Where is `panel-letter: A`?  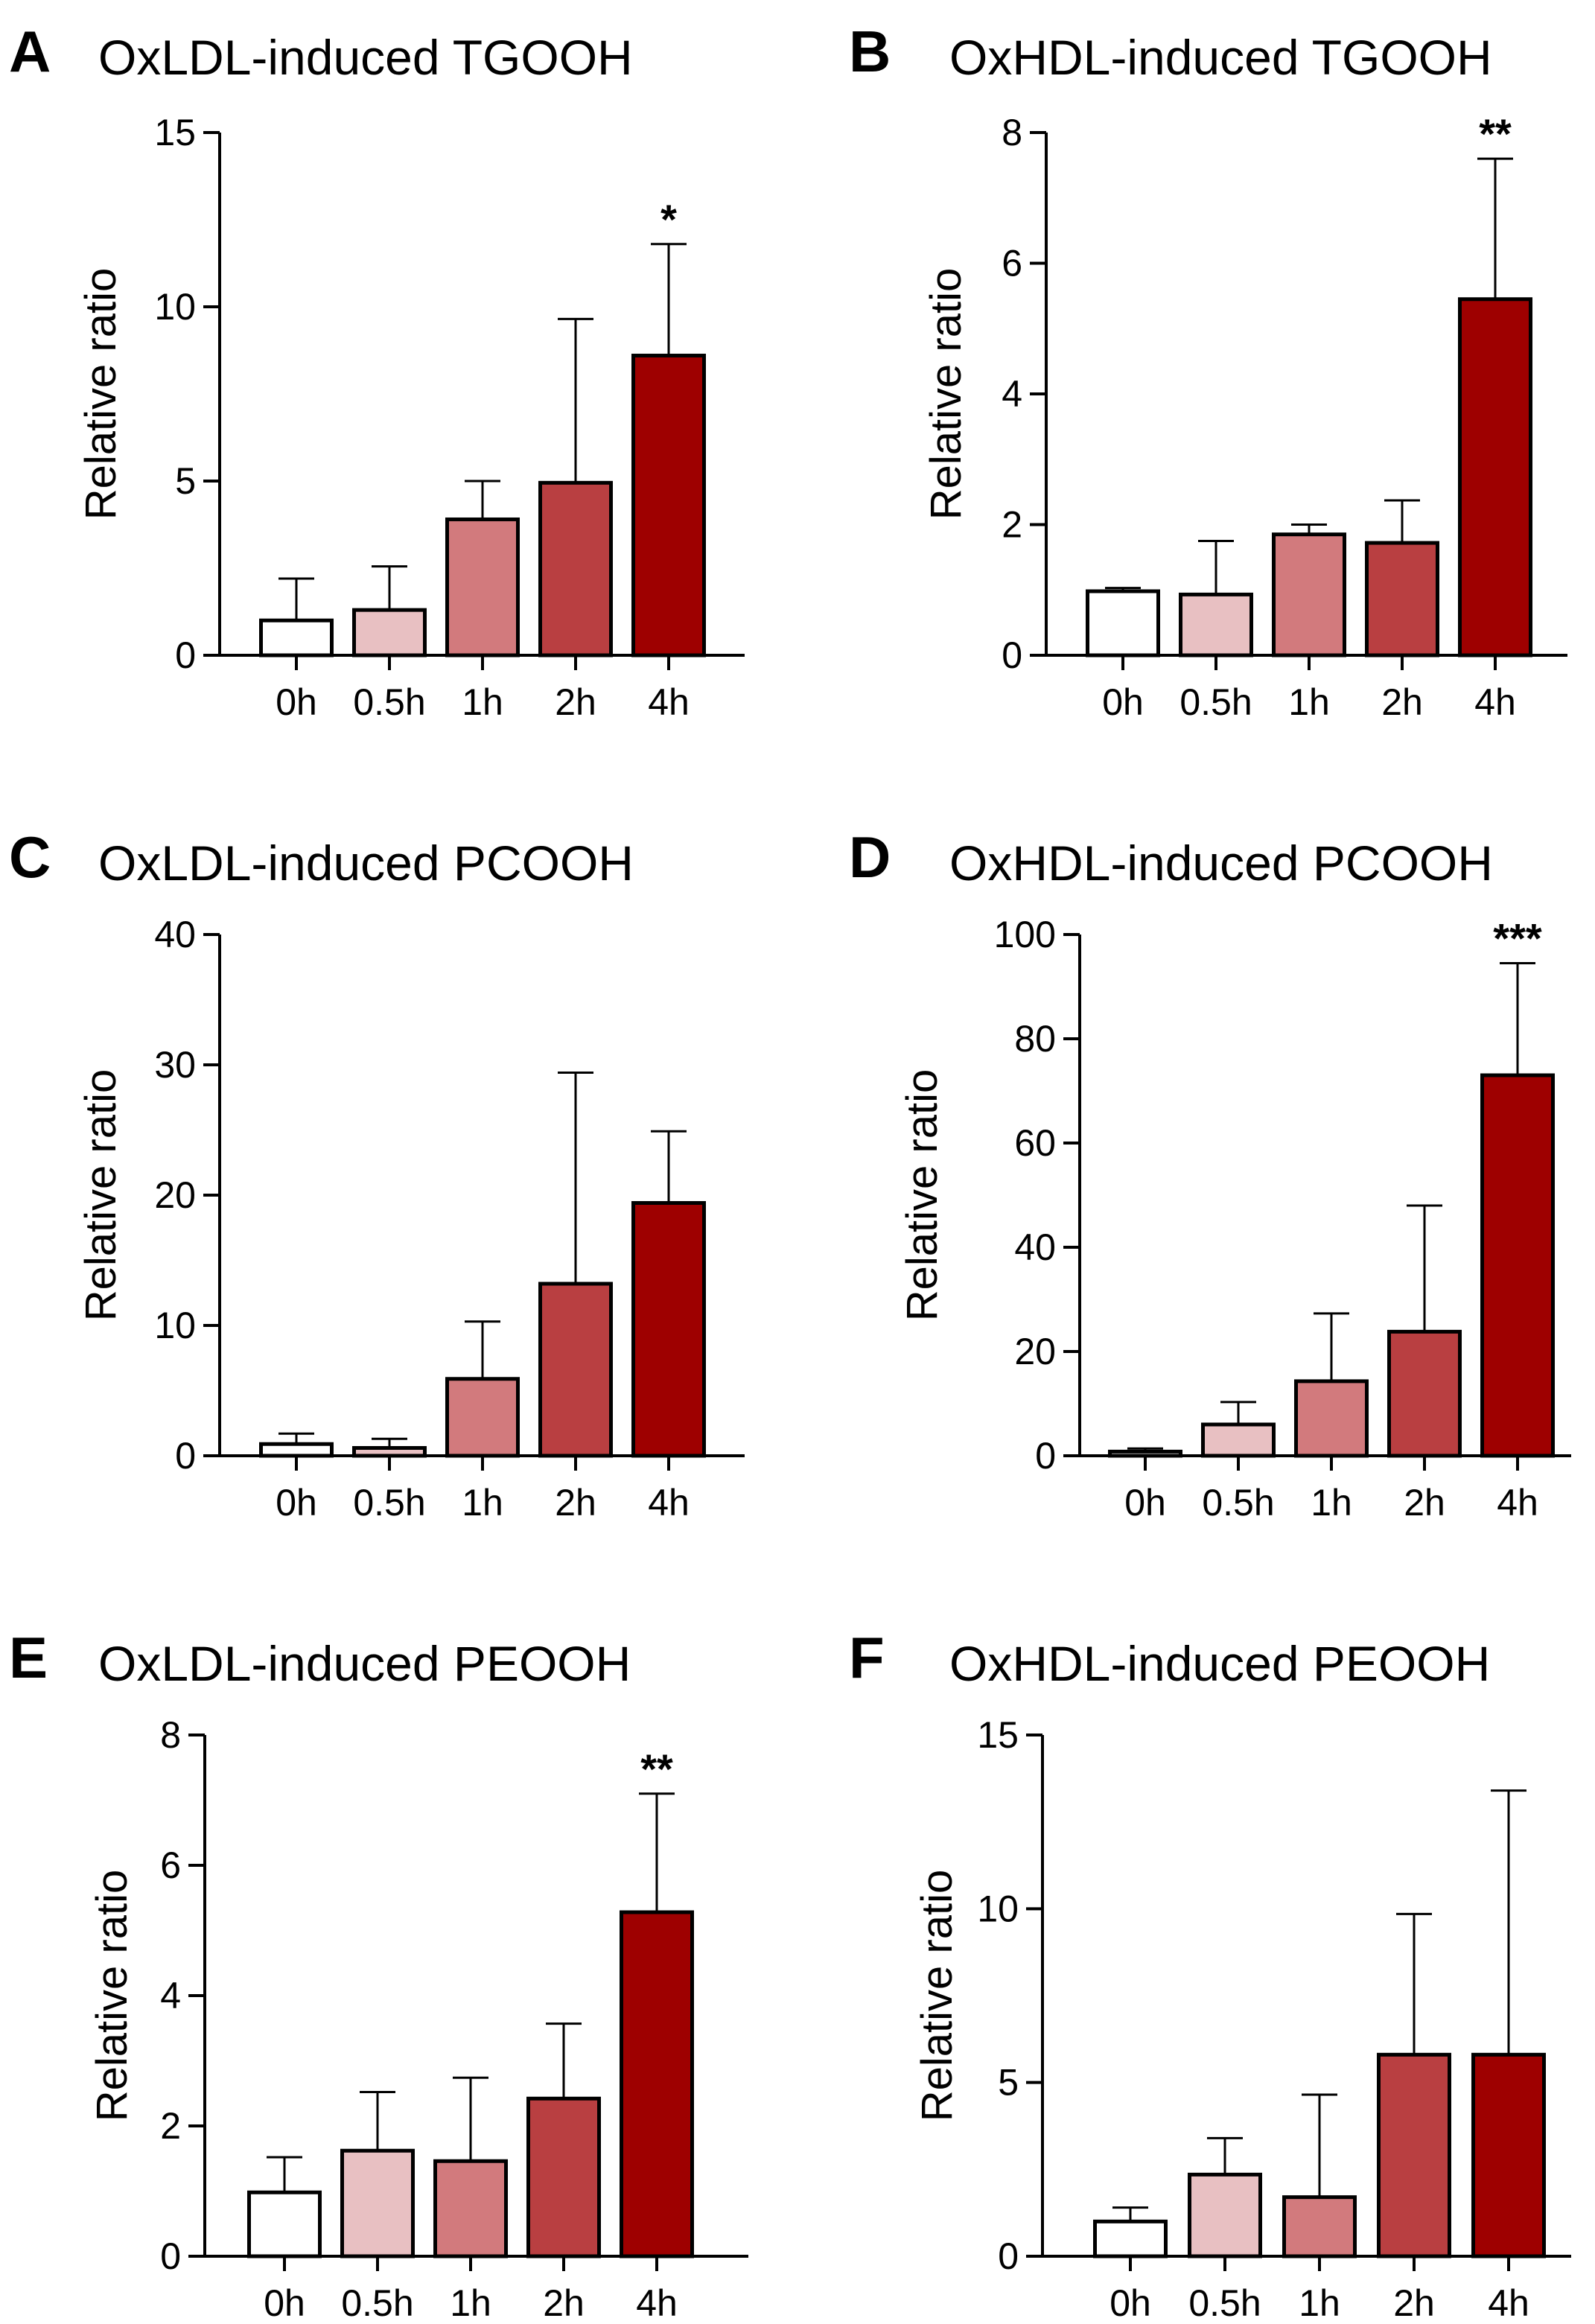 panel-letter: A is located at coordinates (30, 51).